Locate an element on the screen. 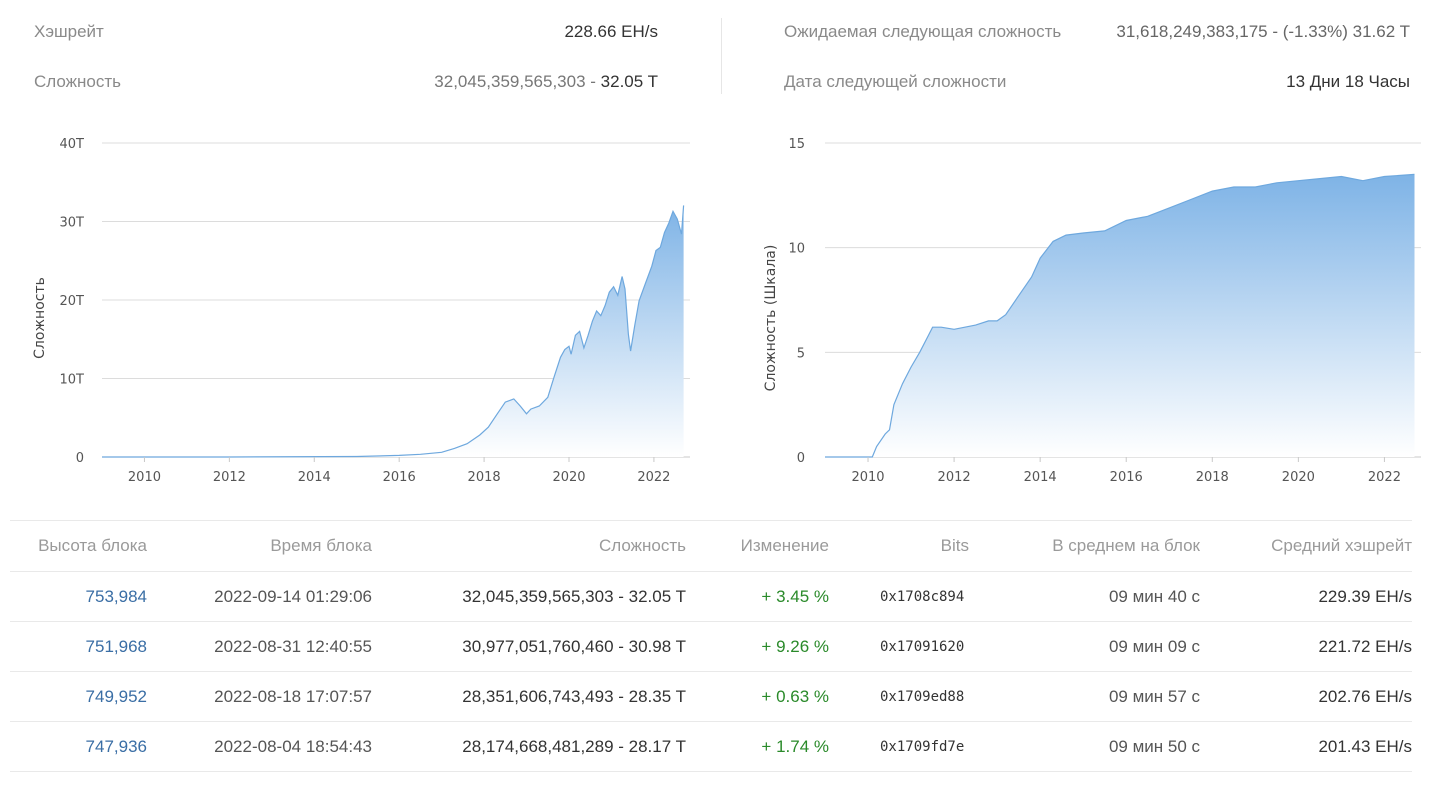  y-axis-label: Сложность (Шкала) is located at coordinates (771, 318).